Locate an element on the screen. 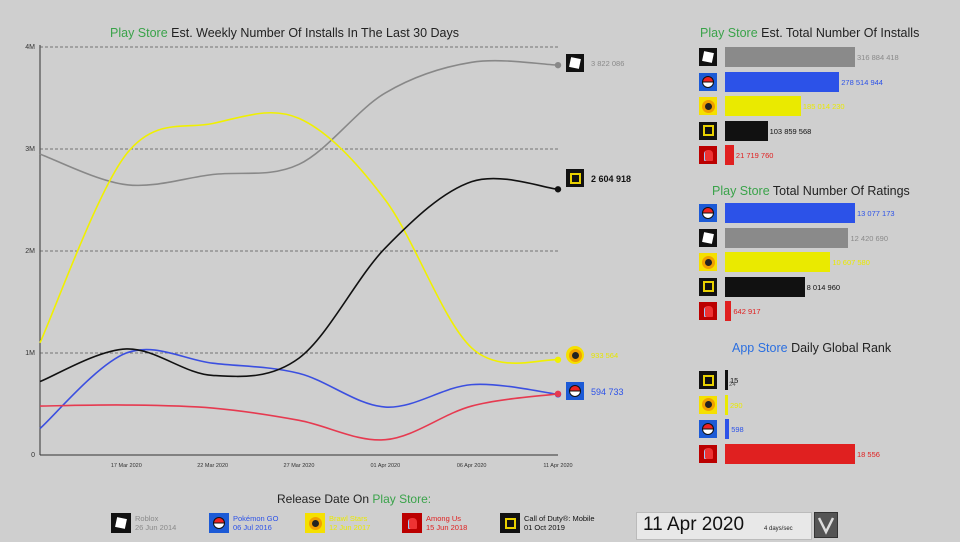  ratings-panel-title: Play Store Total Number Of Ratings is located at coordinates (811, 191).